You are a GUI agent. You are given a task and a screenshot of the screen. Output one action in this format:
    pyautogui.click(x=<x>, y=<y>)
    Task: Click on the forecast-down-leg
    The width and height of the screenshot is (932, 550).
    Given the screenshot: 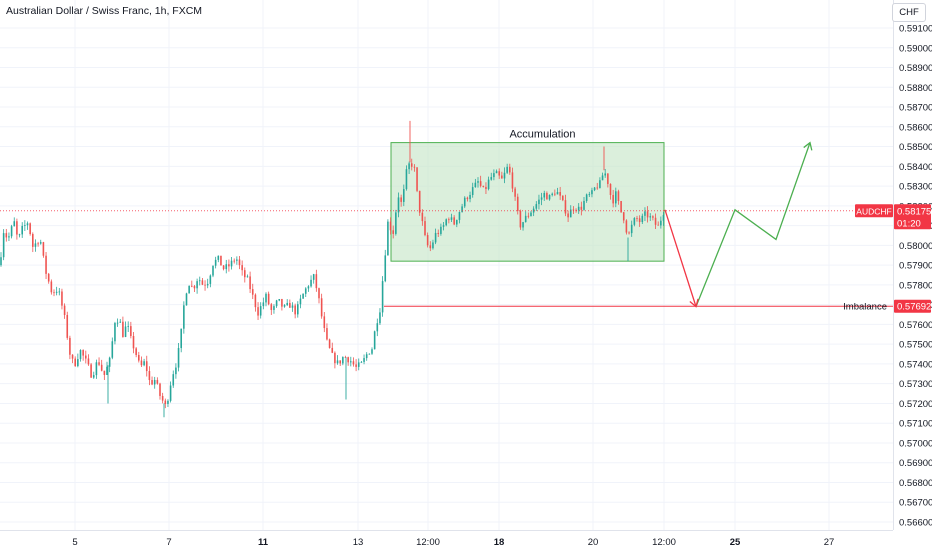 What is the action you would take?
    pyautogui.click(x=680, y=258)
    